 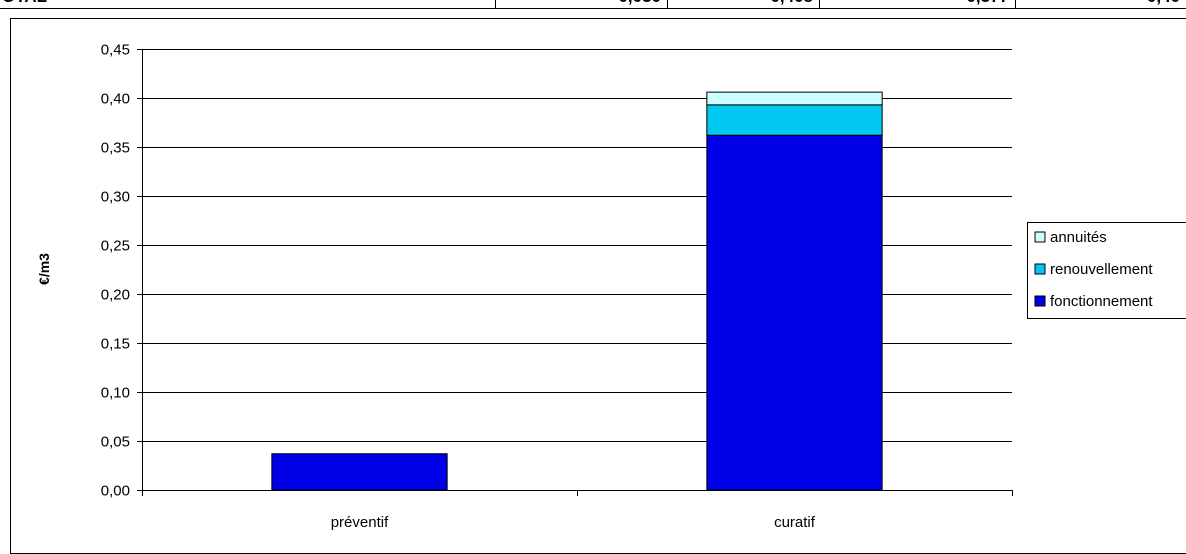 I want to click on bar-segment-renouvellement, so click(x=794, y=120).